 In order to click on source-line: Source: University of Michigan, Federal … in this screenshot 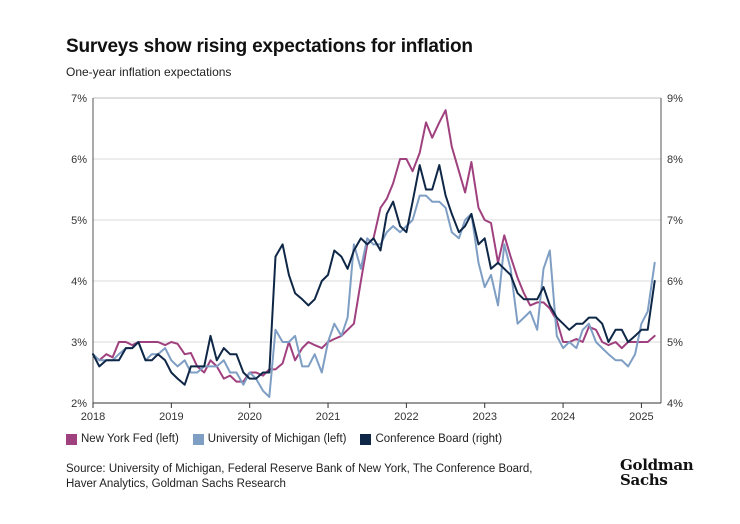, I will do `click(299, 469)`.